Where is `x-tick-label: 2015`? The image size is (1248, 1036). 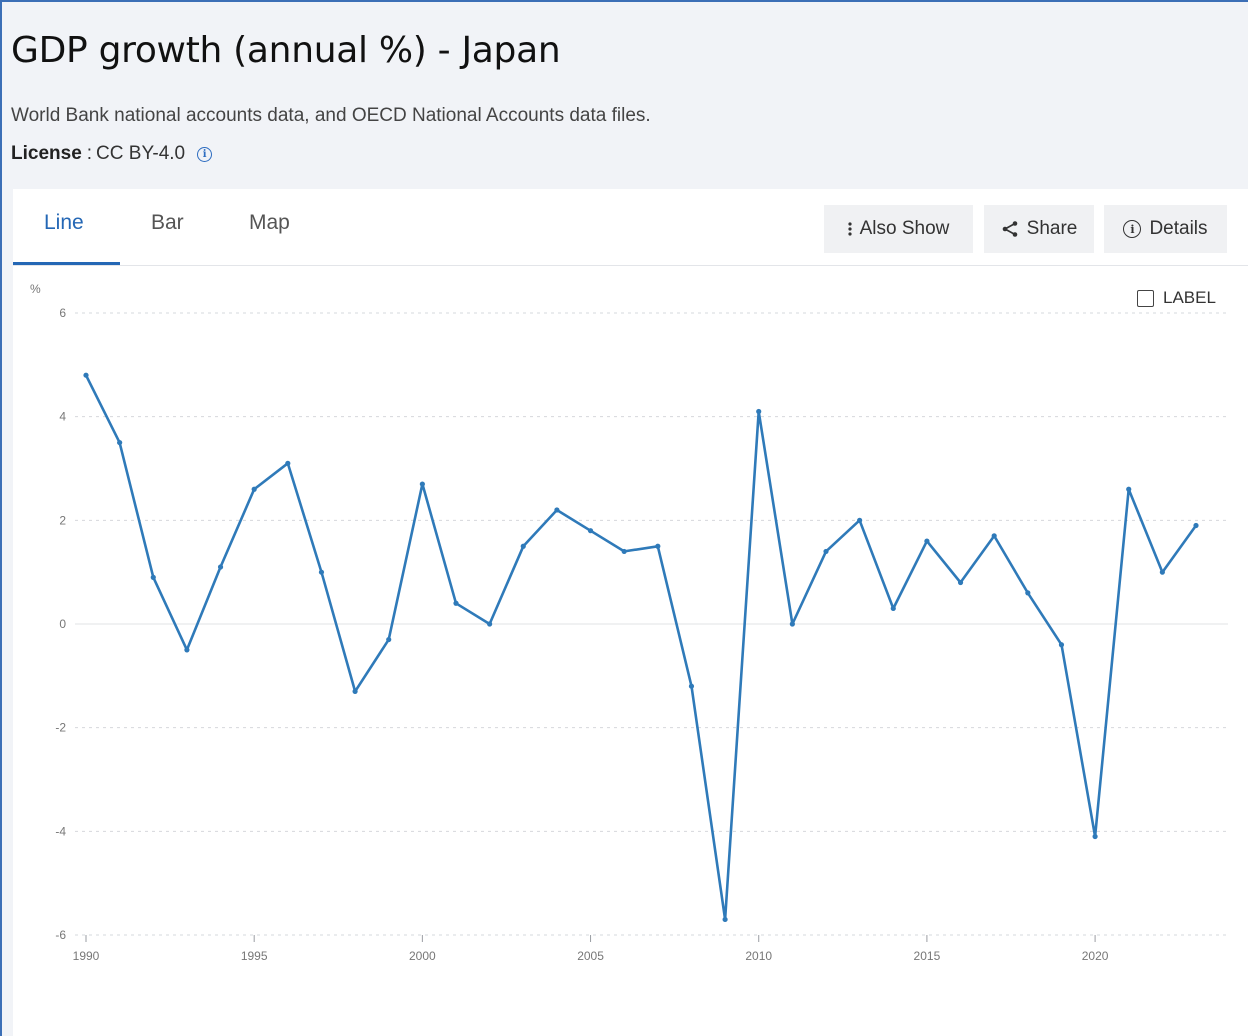 x-tick-label: 2015 is located at coordinates (927, 956).